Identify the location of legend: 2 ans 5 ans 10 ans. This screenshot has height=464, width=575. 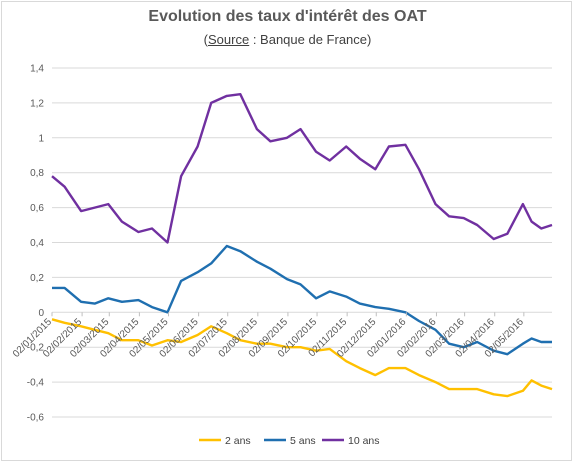
(289, 441).